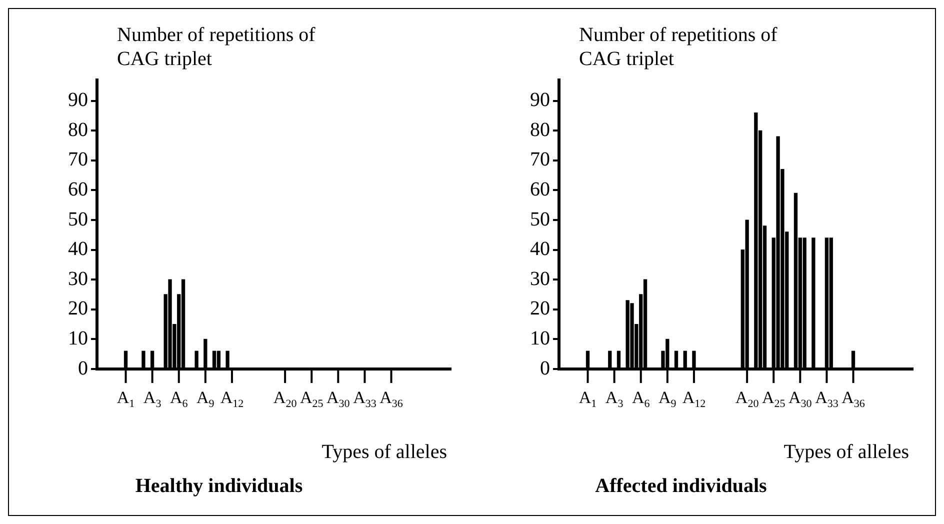  What do you see at coordinates (681, 486) in the screenshot?
I see `text: Affected individuals` at bounding box center [681, 486].